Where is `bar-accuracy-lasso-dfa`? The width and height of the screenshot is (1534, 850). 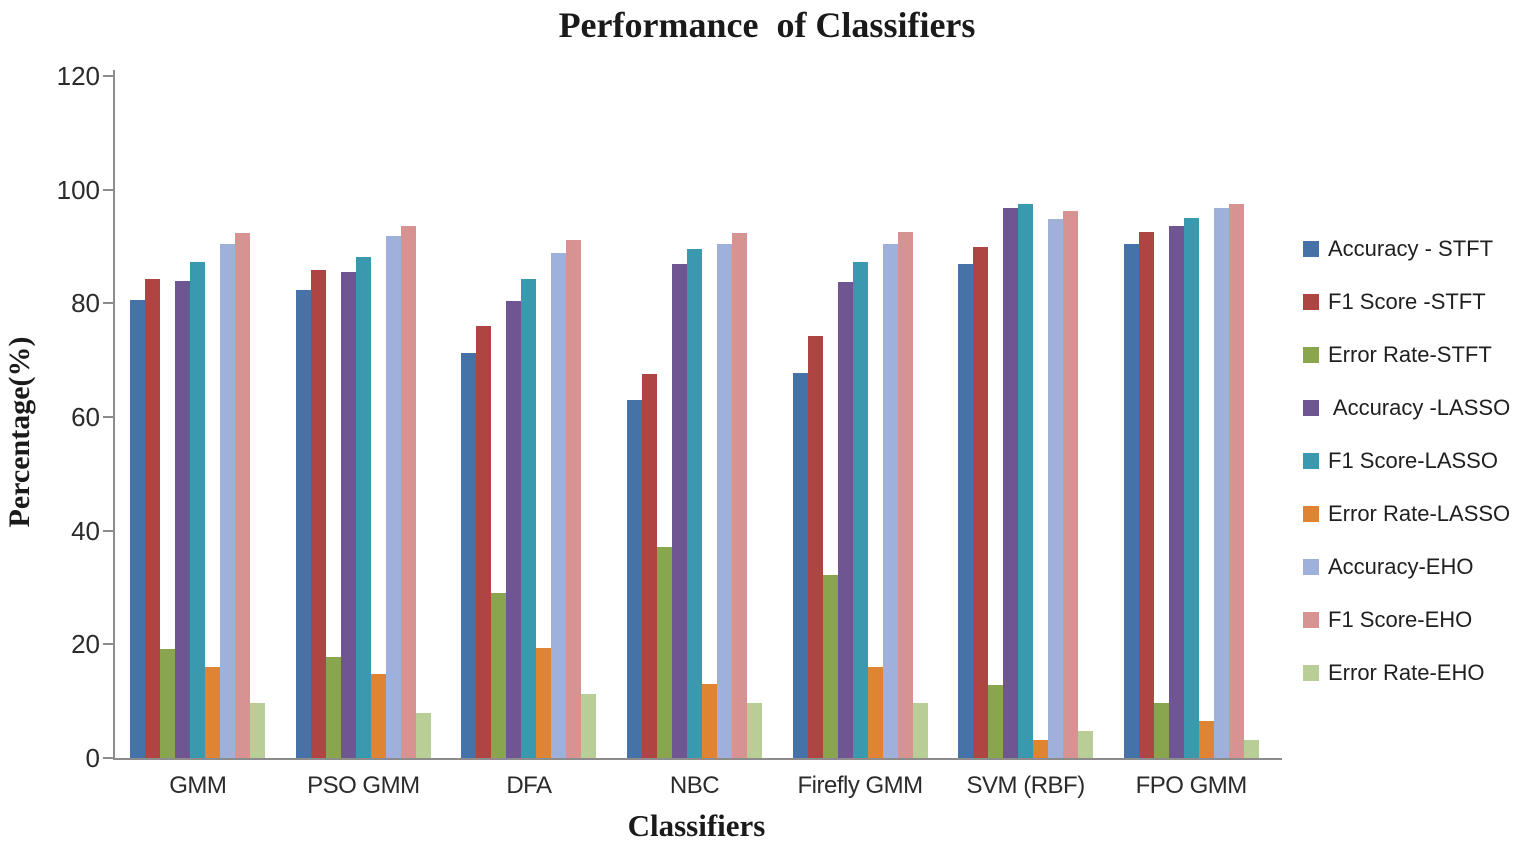 bar-accuracy-lasso-dfa is located at coordinates (514, 529).